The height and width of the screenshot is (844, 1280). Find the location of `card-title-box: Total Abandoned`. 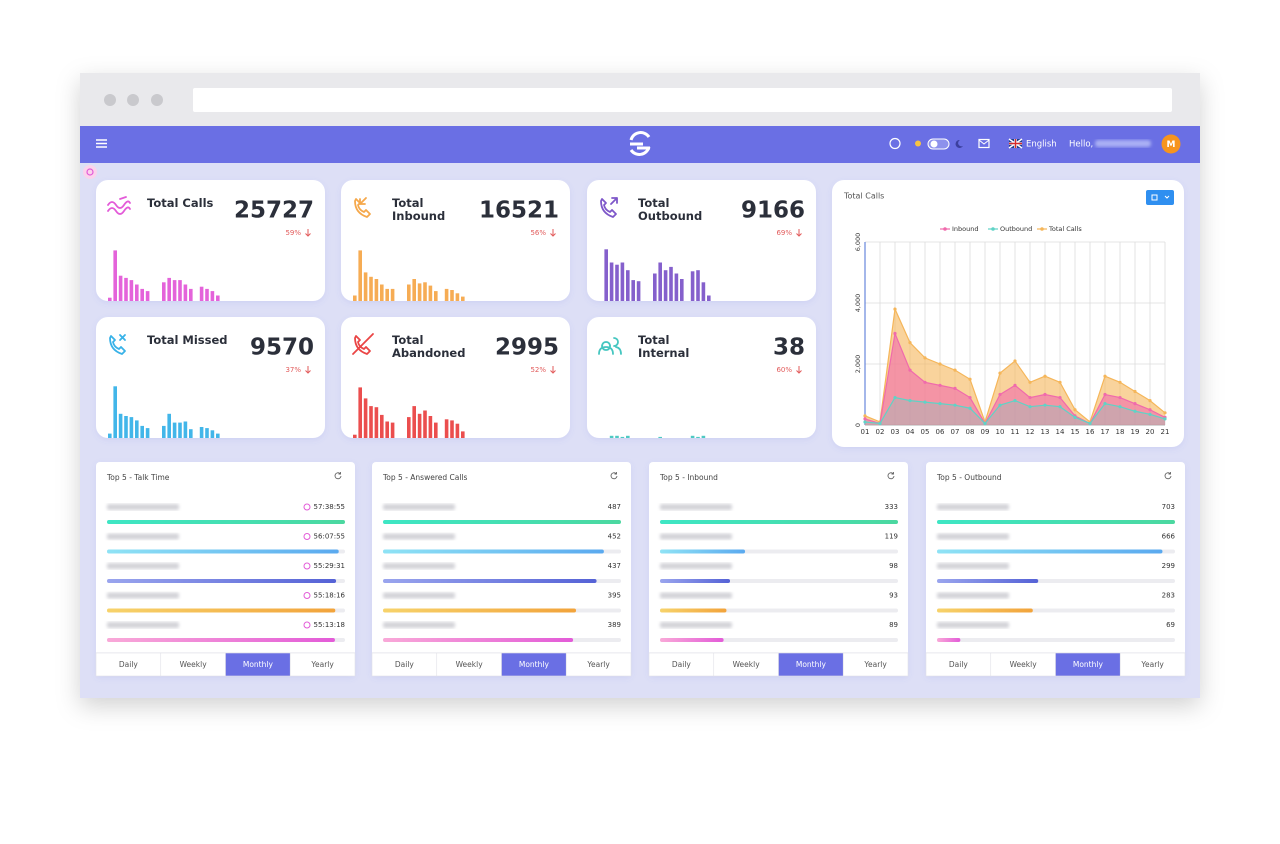

card-title-box: Total Abandoned is located at coordinates (428, 347).